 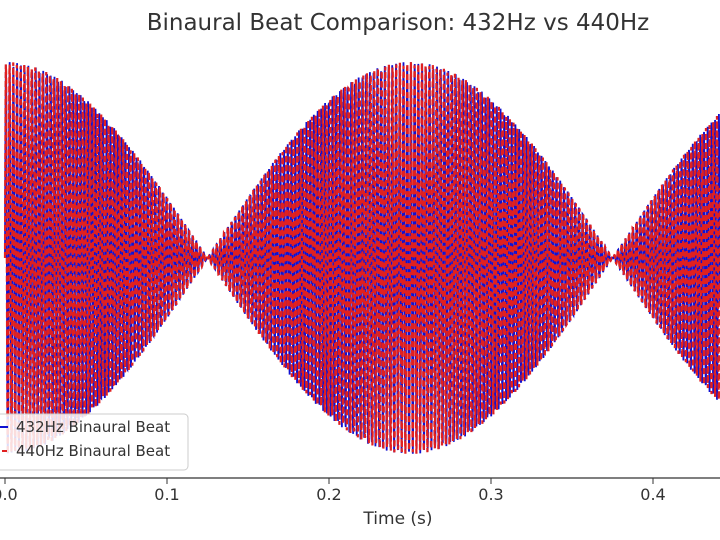 What do you see at coordinates (652, 494) in the screenshot?
I see `x-tick-label: 0.4` at bounding box center [652, 494].